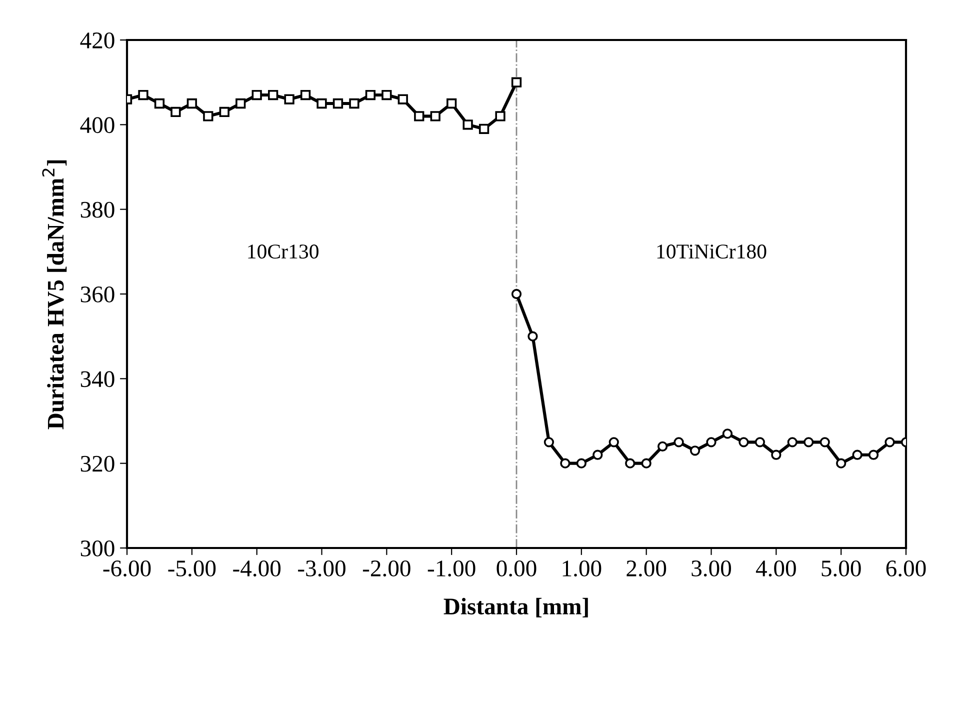 This screenshot has height=701, width=969. What do you see at coordinates (711, 251) in the screenshot?
I see `annotation: 10TiNiCr180` at bounding box center [711, 251].